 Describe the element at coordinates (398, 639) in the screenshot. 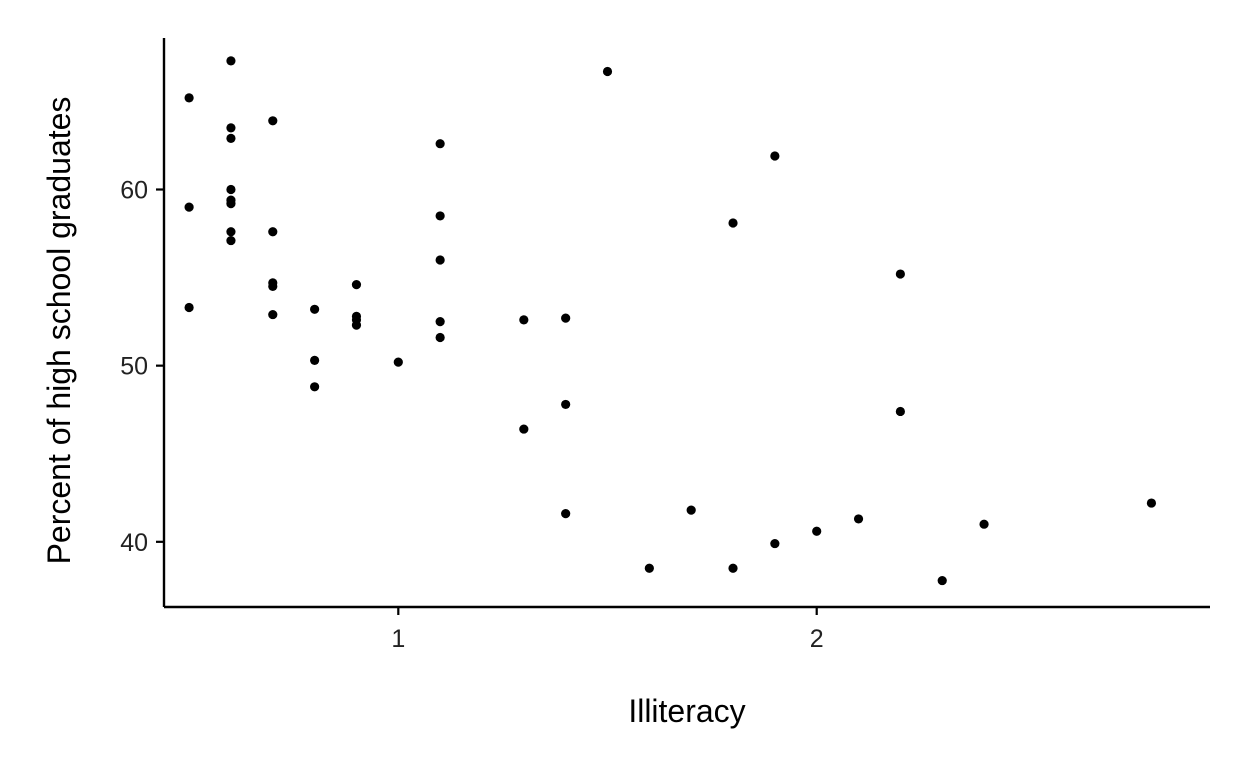

I see `x-tick-label: 1` at that location.